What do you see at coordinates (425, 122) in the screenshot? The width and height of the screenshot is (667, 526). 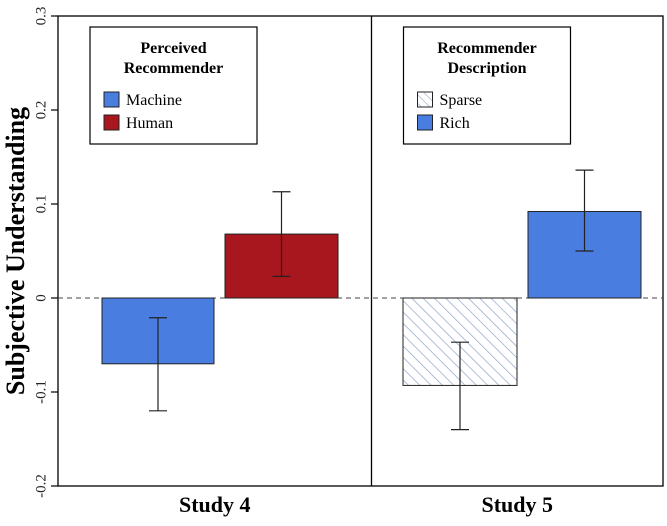 I see `legend-swatch-rich` at bounding box center [425, 122].